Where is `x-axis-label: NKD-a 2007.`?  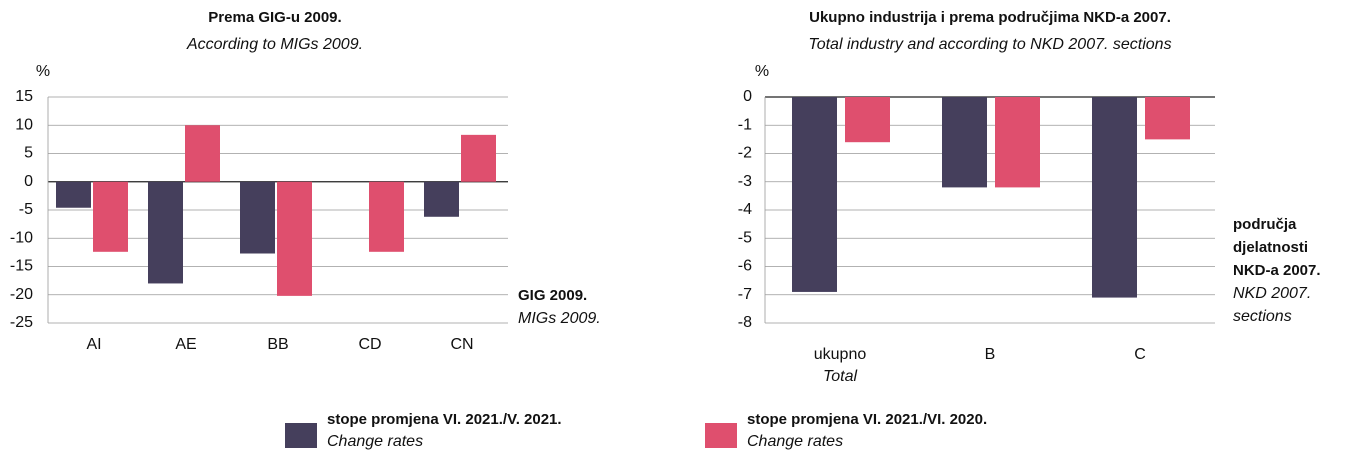 x-axis-label: NKD-a 2007. is located at coordinates (1277, 270).